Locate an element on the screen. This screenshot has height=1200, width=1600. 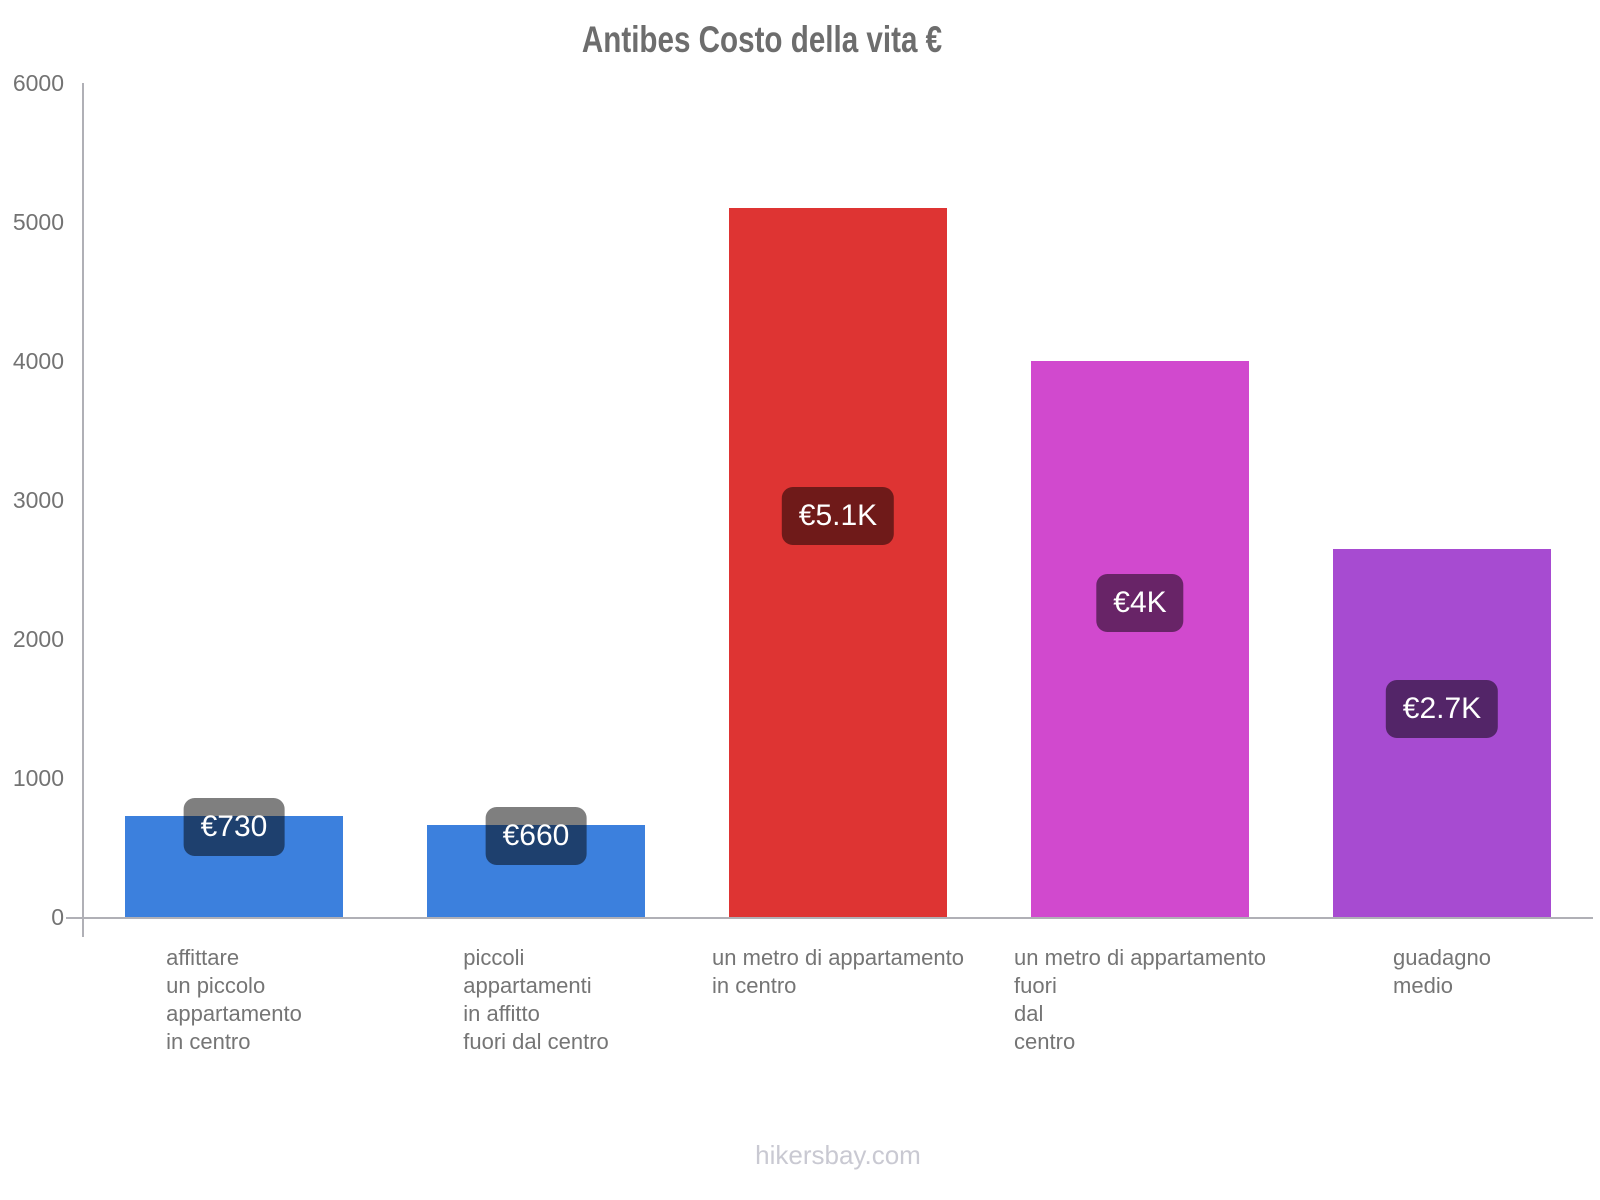
y-axis-tick-label: 4000 is located at coordinates (38, 361).